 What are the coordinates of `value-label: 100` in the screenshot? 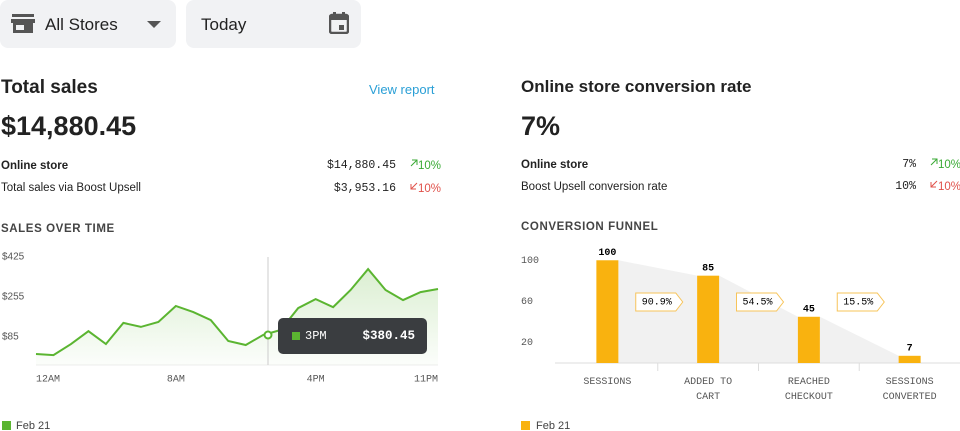 It's located at (607, 253).